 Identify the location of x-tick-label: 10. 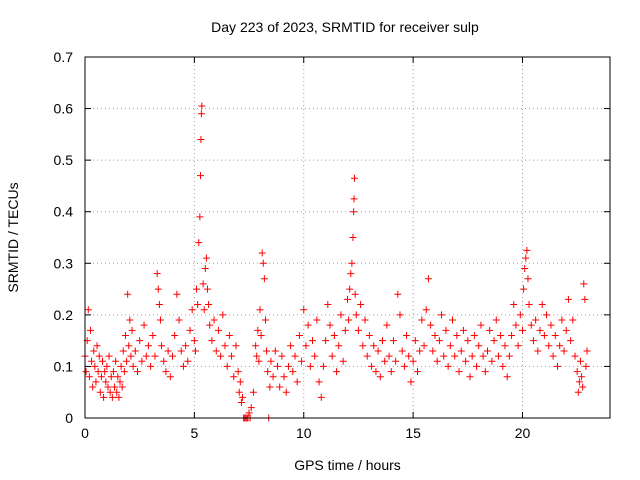
(304, 433).